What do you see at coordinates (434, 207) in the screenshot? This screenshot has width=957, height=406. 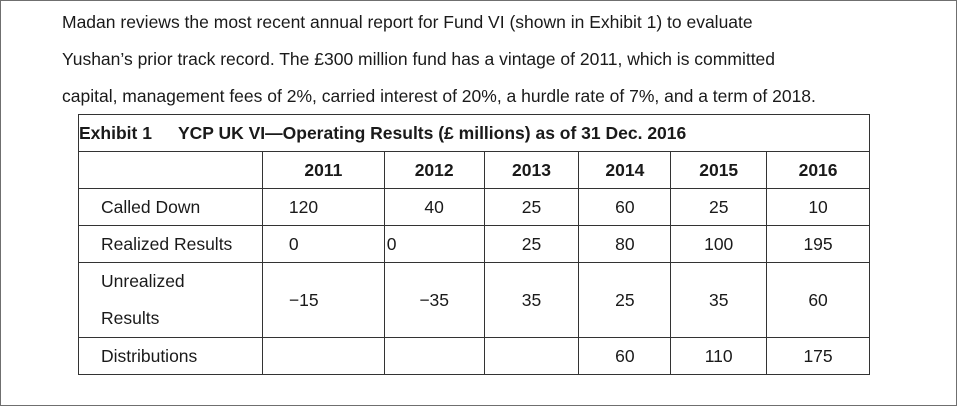 I see `value-cell: 40` at bounding box center [434, 207].